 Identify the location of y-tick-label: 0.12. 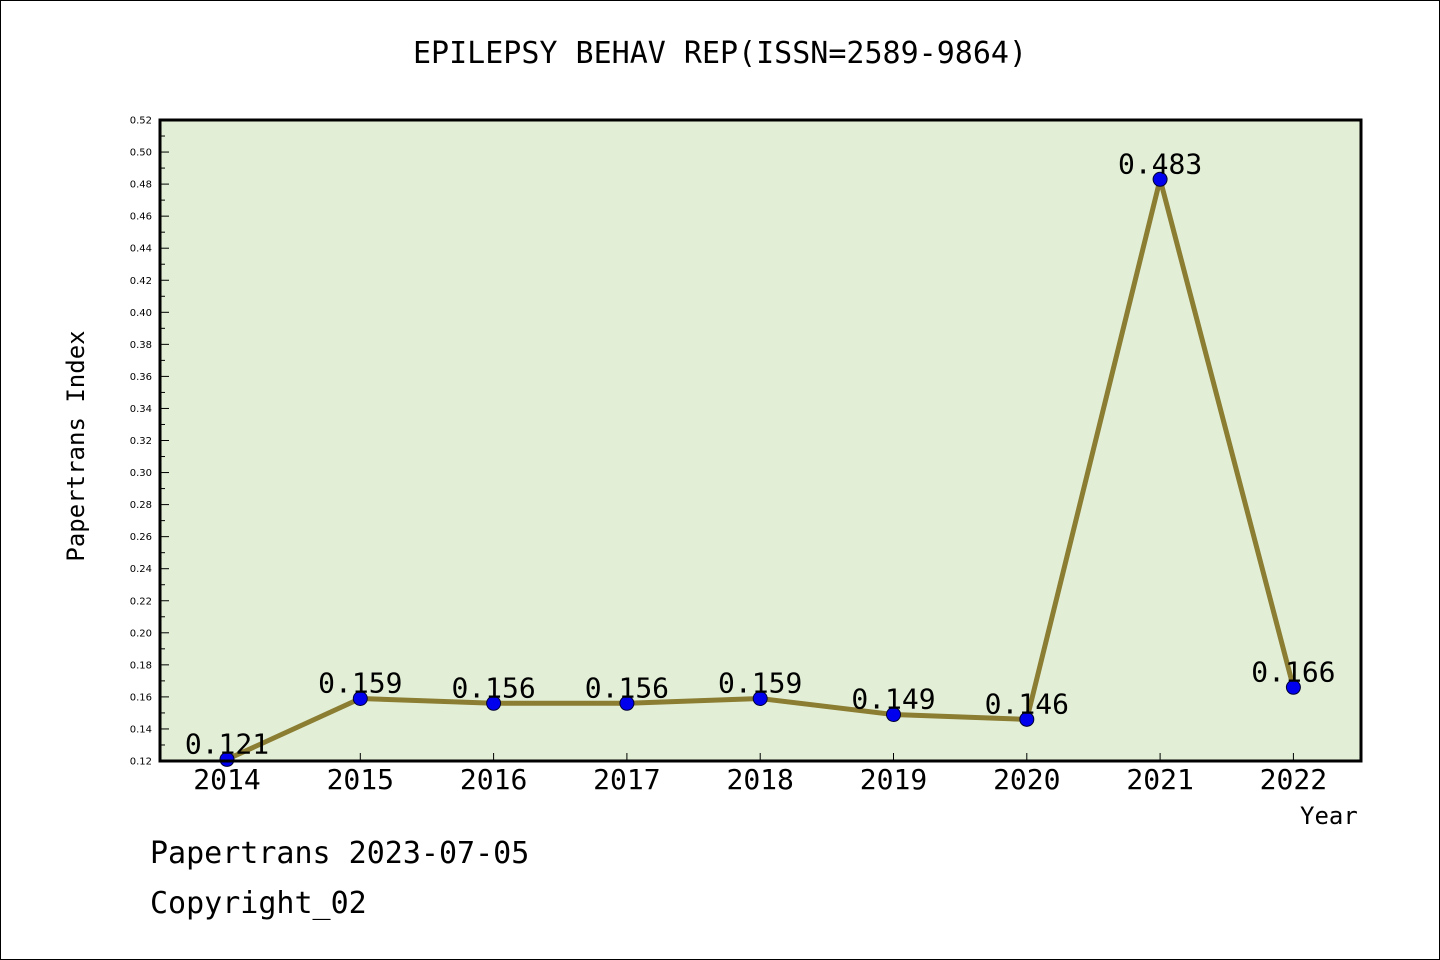
(141, 762).